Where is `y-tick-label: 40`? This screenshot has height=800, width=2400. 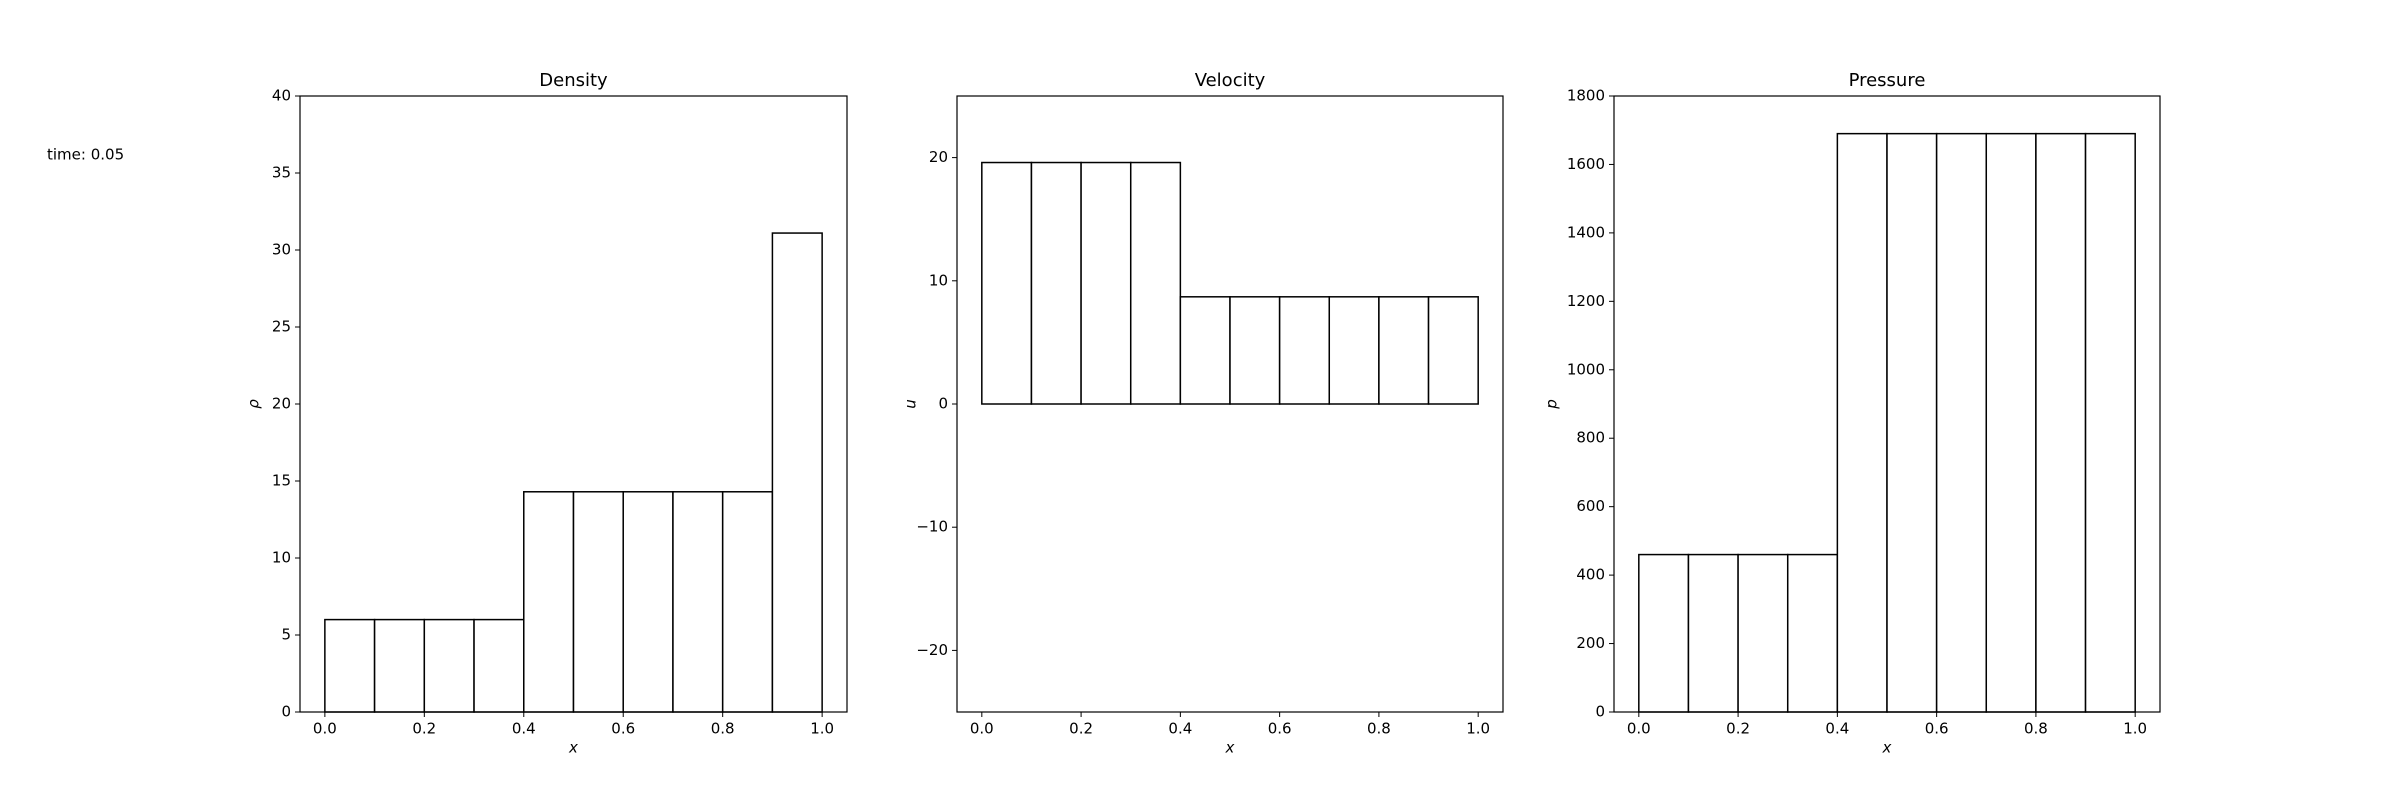
y-tick-label: 40 is located at coordinates (281, 96).